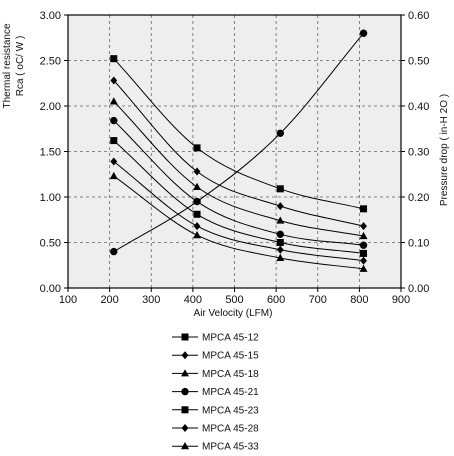  I want to click on y-axis-title-line-2: Rca ( oC/ W ), so click(20, 66).